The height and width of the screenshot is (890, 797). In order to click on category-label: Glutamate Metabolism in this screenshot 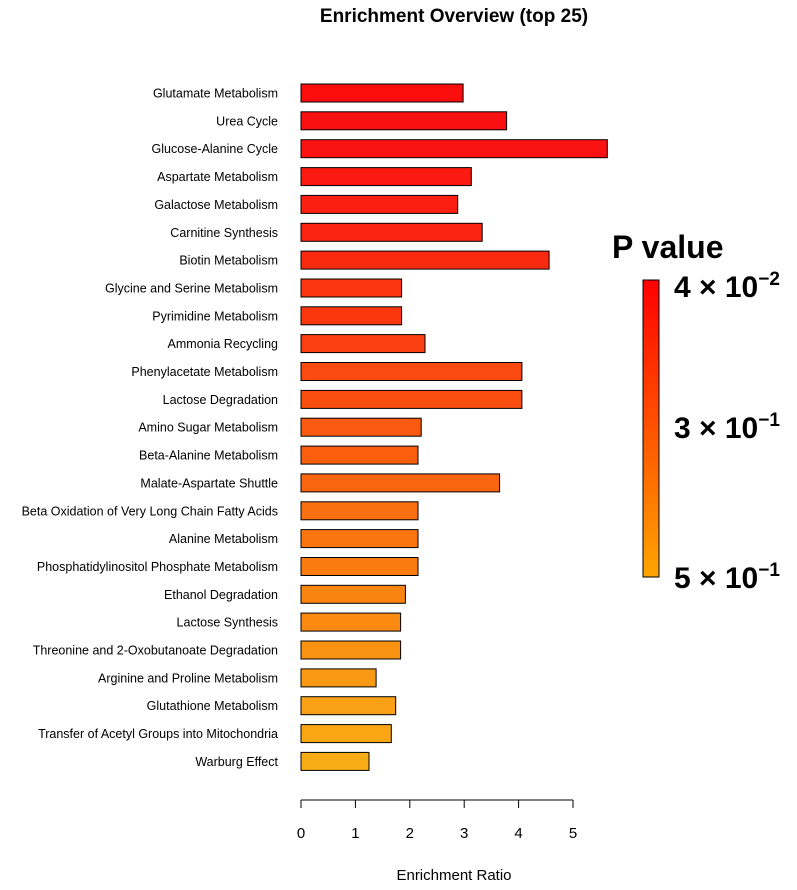, I will do `click(215, 94)`.